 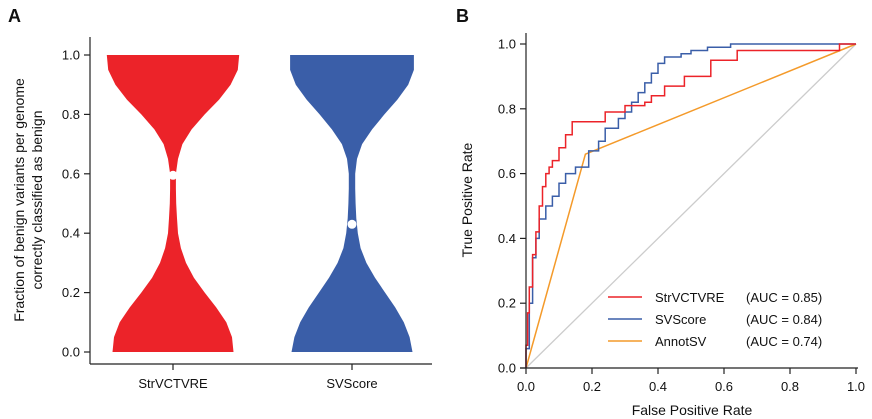 What do you see at coordinates (462, 16) in the screenshot?
I see `panel-b-letter: B` at bounding box center [462, 16].